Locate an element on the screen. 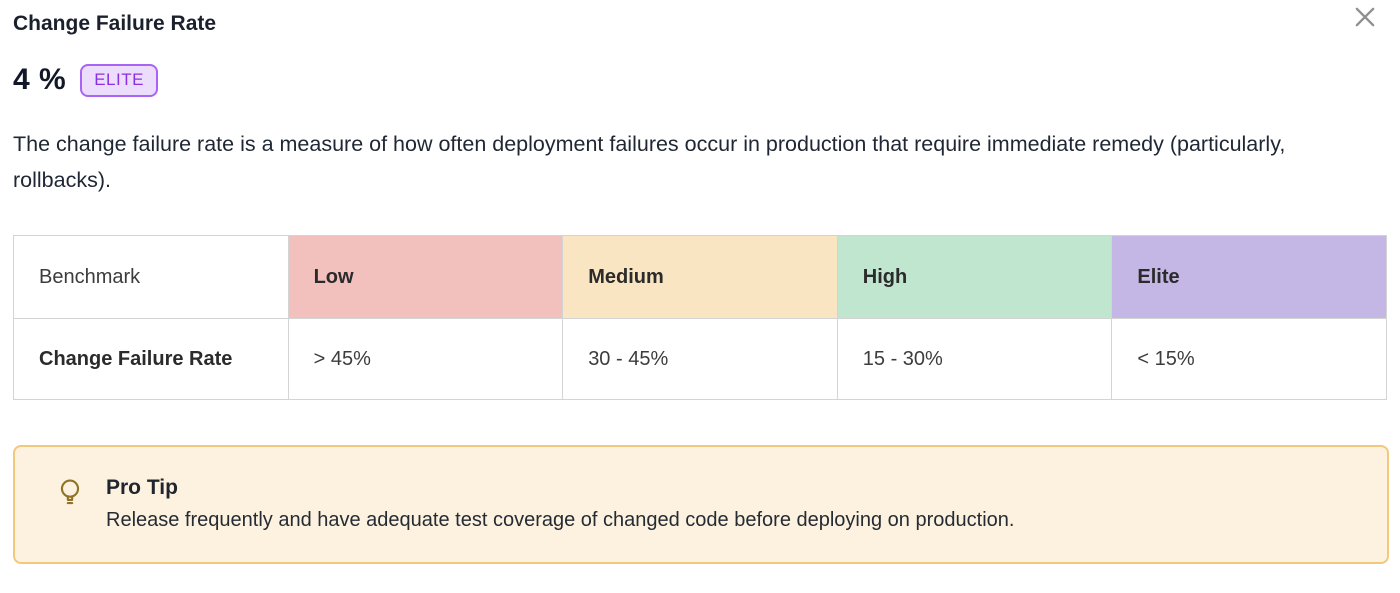  medium-range-cell: 30 - 45% is located at coordinates (700, 359).